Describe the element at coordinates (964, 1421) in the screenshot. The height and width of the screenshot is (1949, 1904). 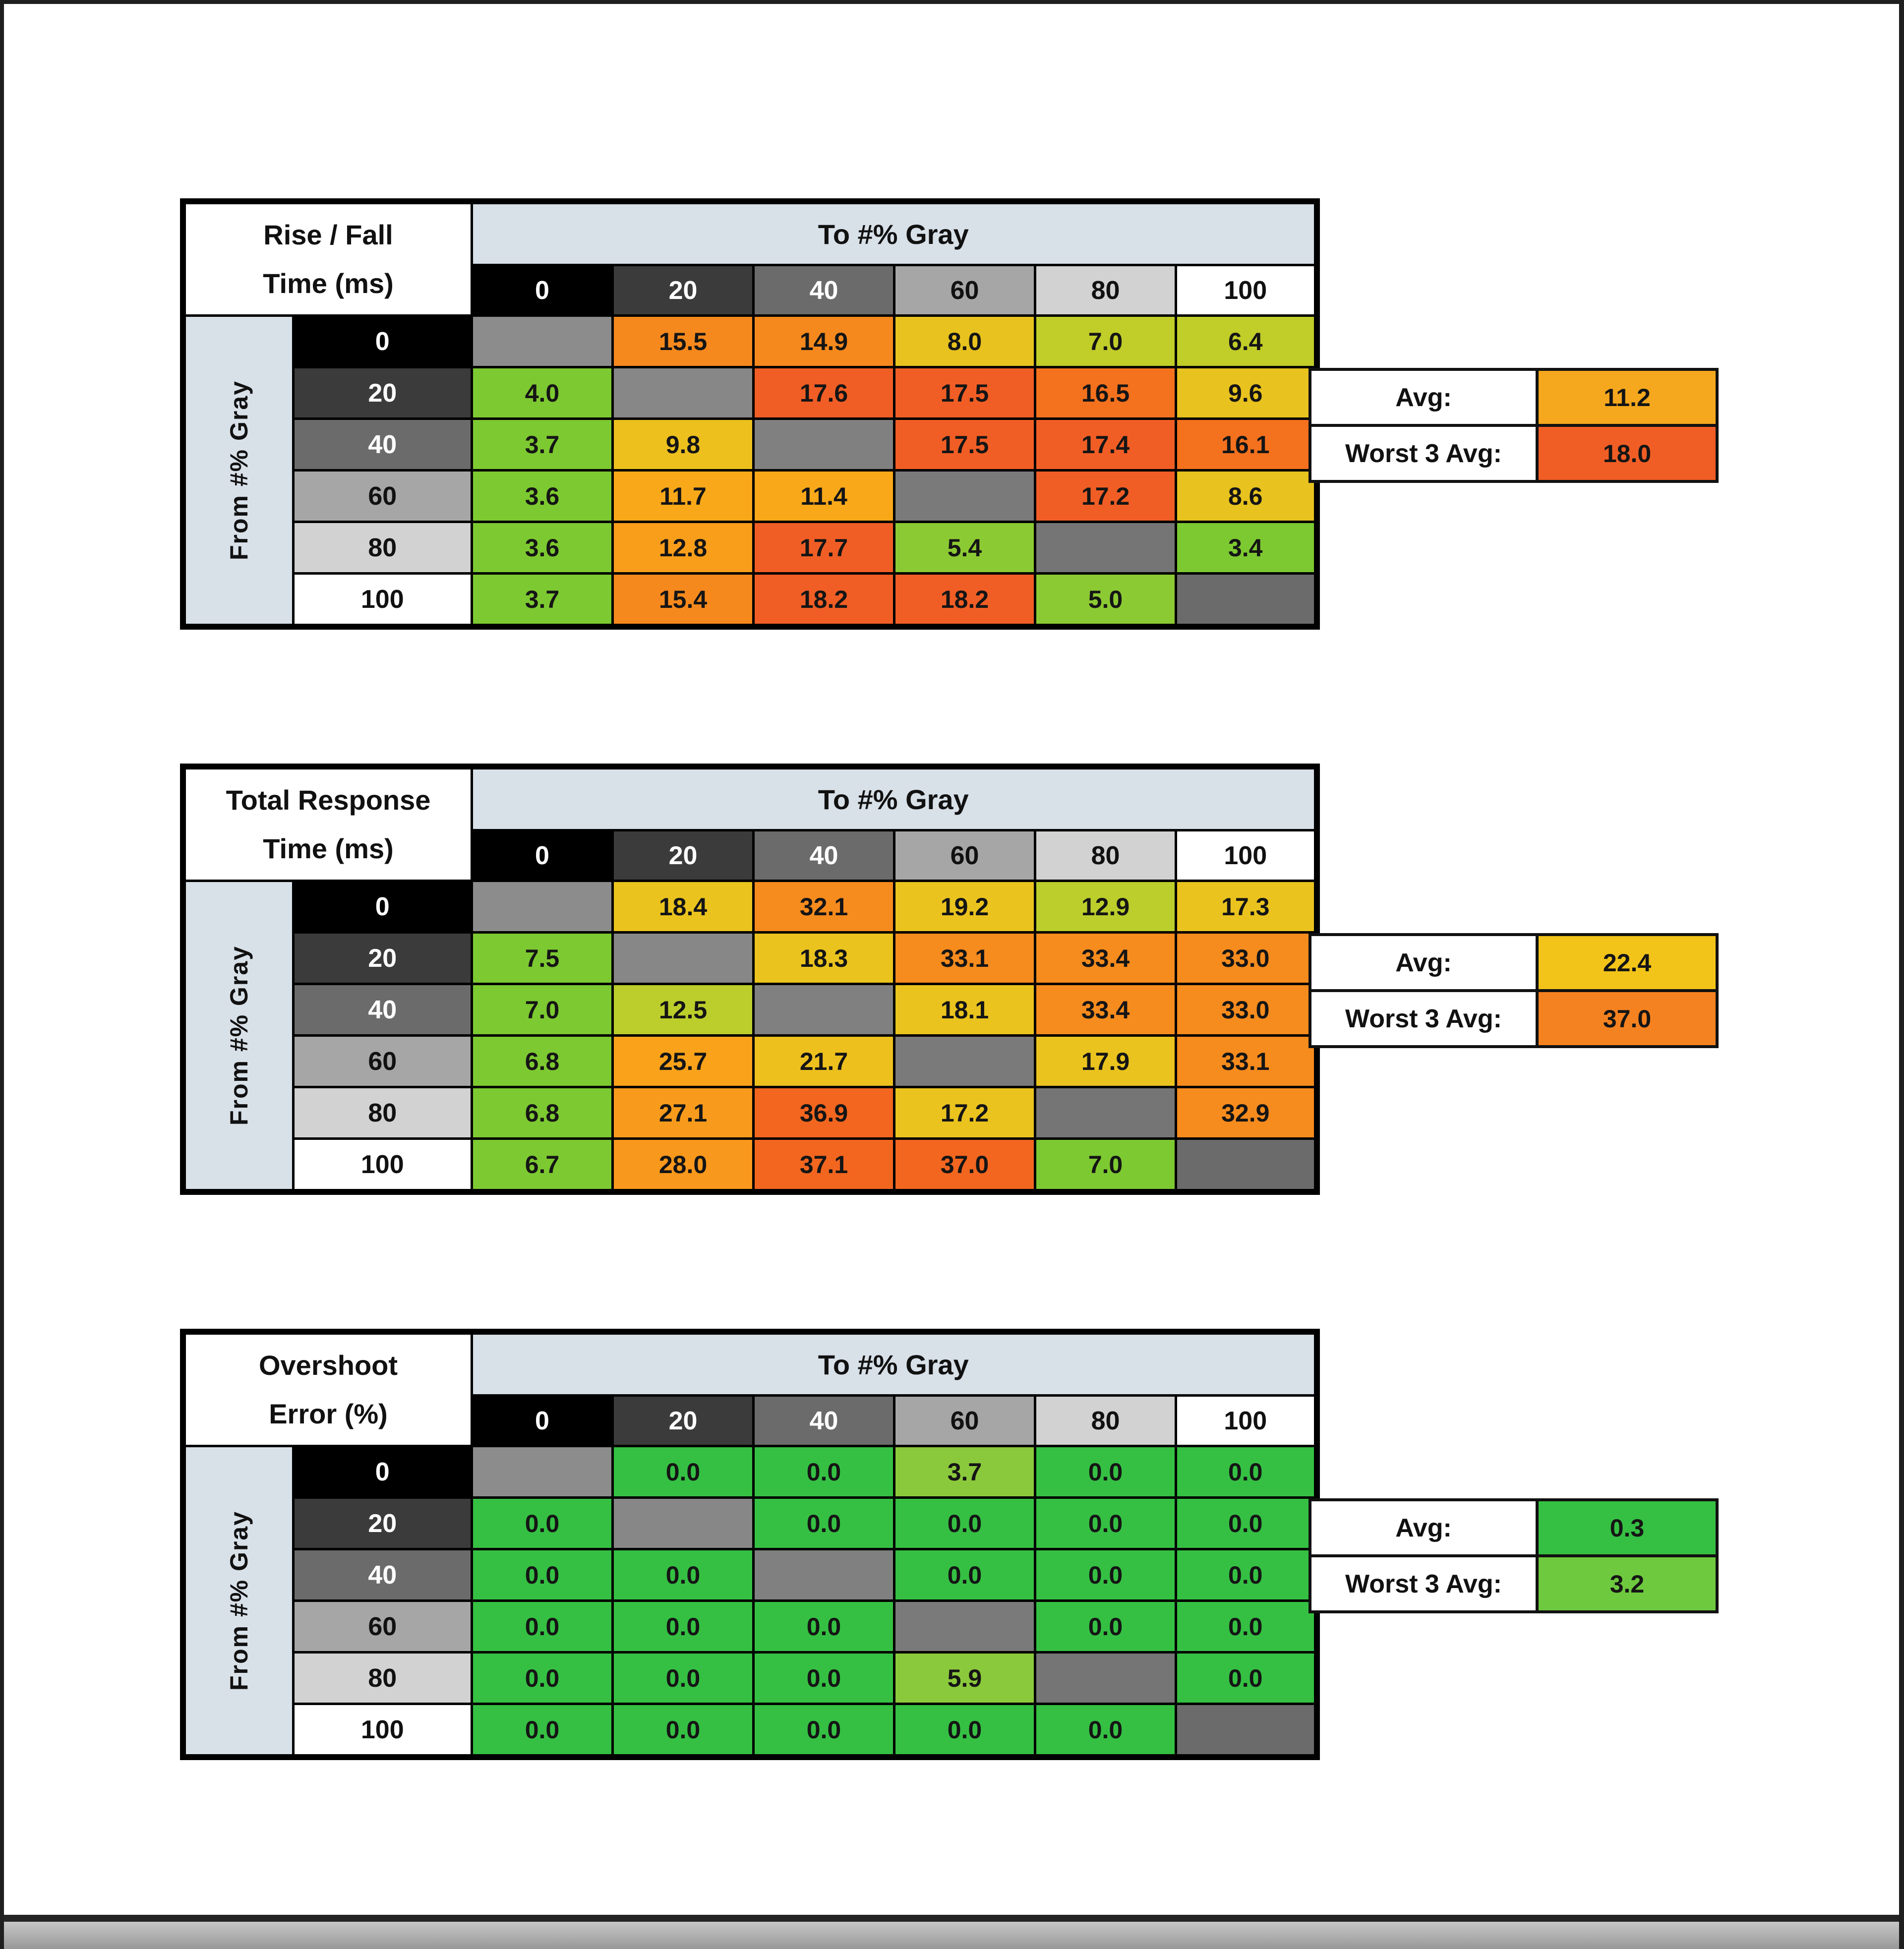
I see `col-header-60: 60` at that location.